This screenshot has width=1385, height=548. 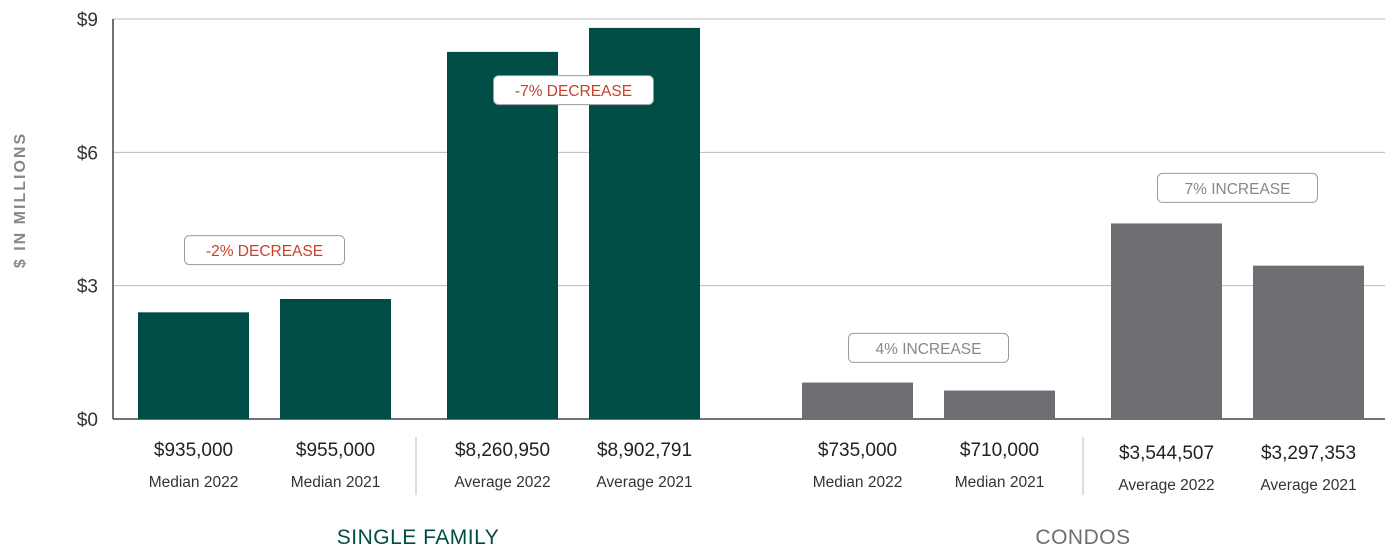 I want to click on change-callout: 4% INCREASE, so click(x=928, y=347).